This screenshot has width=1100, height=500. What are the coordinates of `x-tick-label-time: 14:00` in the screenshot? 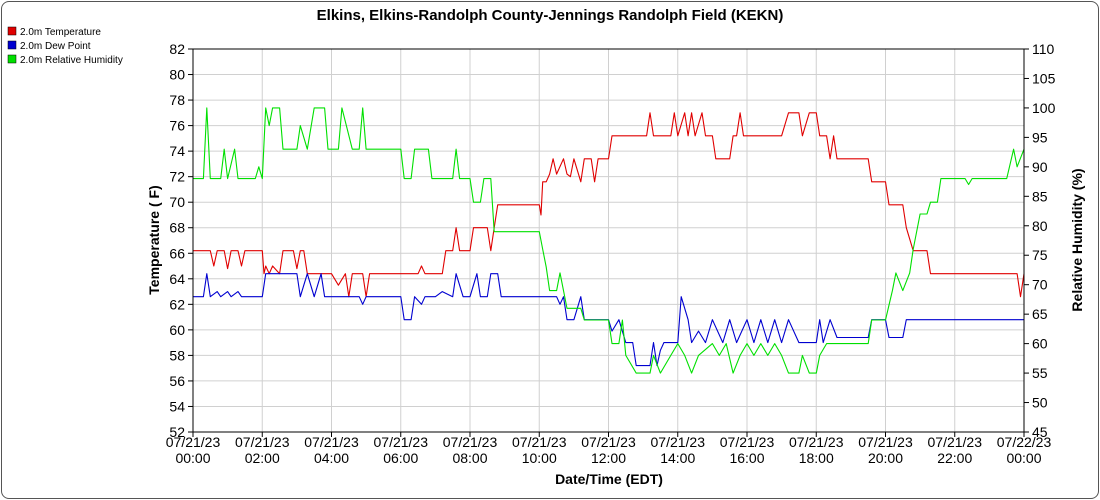 It's located at (677, 458).